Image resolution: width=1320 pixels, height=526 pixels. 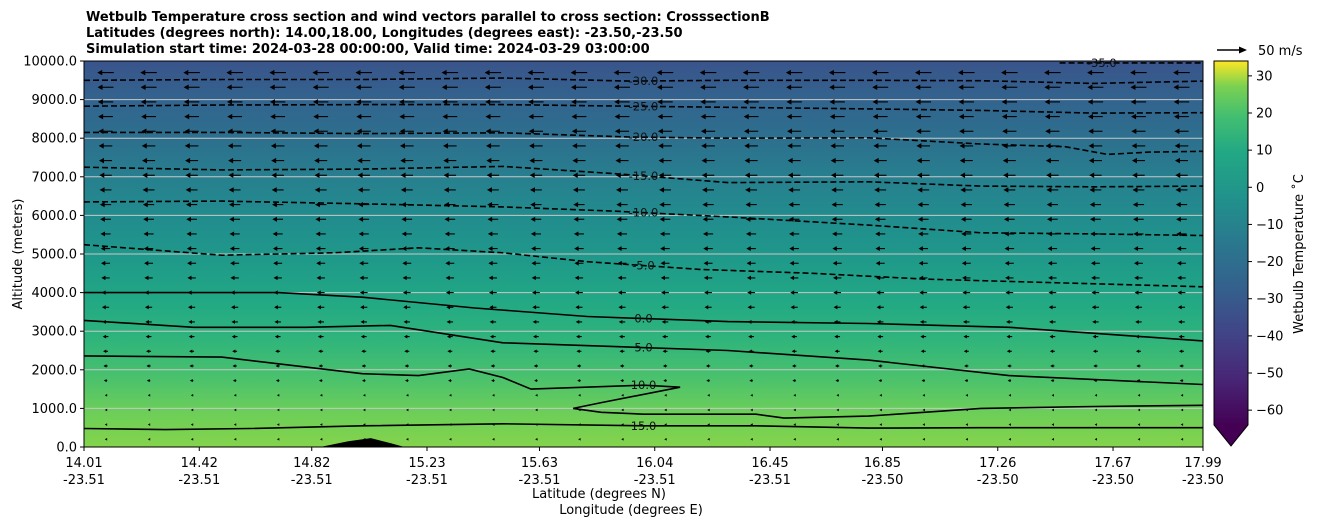 What do you see at coordinates (882, 463) in the screenshot?
I see `x-tick-label-lat: 16.85` at bounding box center [882, 463].